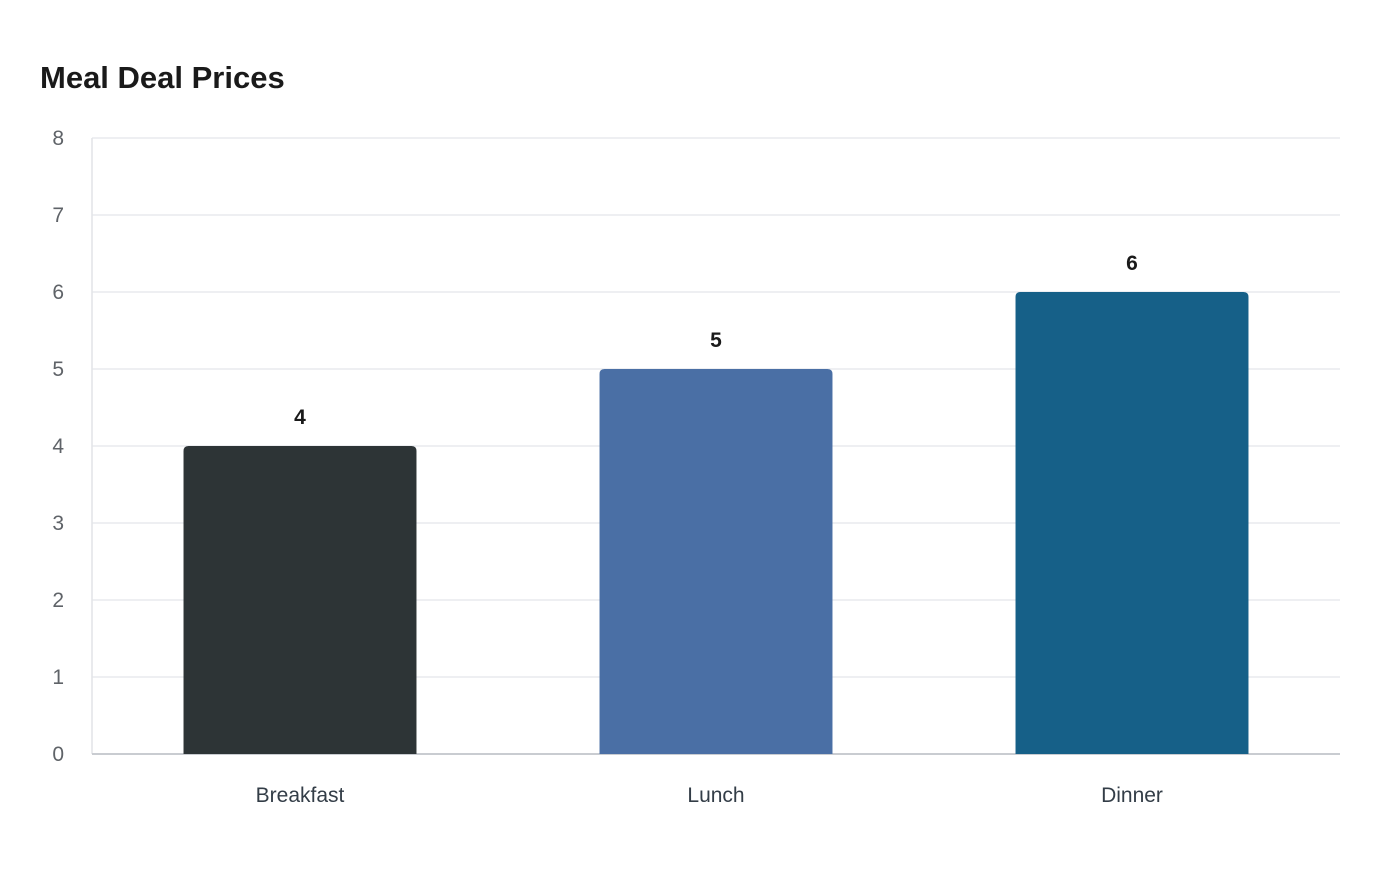 This screenshot has height=880, width=1400. I want to click on data-label: 6, so click(1132, 263).